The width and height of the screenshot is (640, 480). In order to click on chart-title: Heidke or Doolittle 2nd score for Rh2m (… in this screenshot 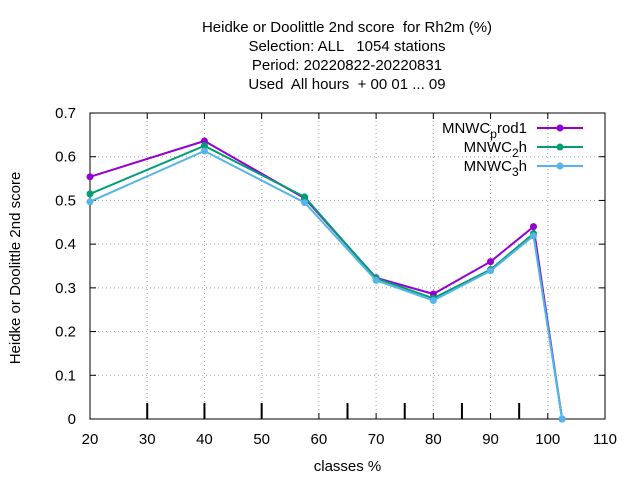, I will do `click(347, 56)`.